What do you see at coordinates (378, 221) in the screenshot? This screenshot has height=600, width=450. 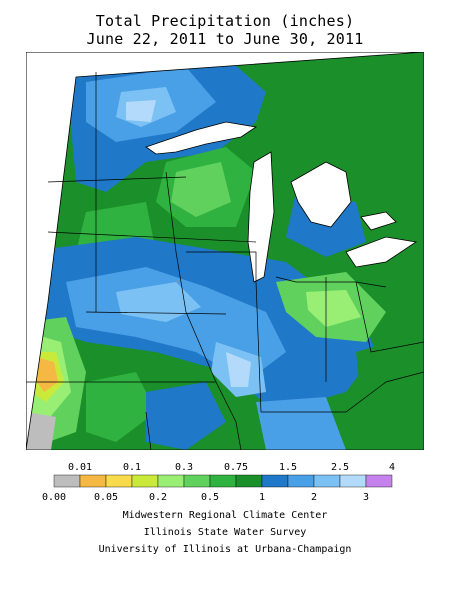 I see `lake-ontario` at bounding box center [378, 221].